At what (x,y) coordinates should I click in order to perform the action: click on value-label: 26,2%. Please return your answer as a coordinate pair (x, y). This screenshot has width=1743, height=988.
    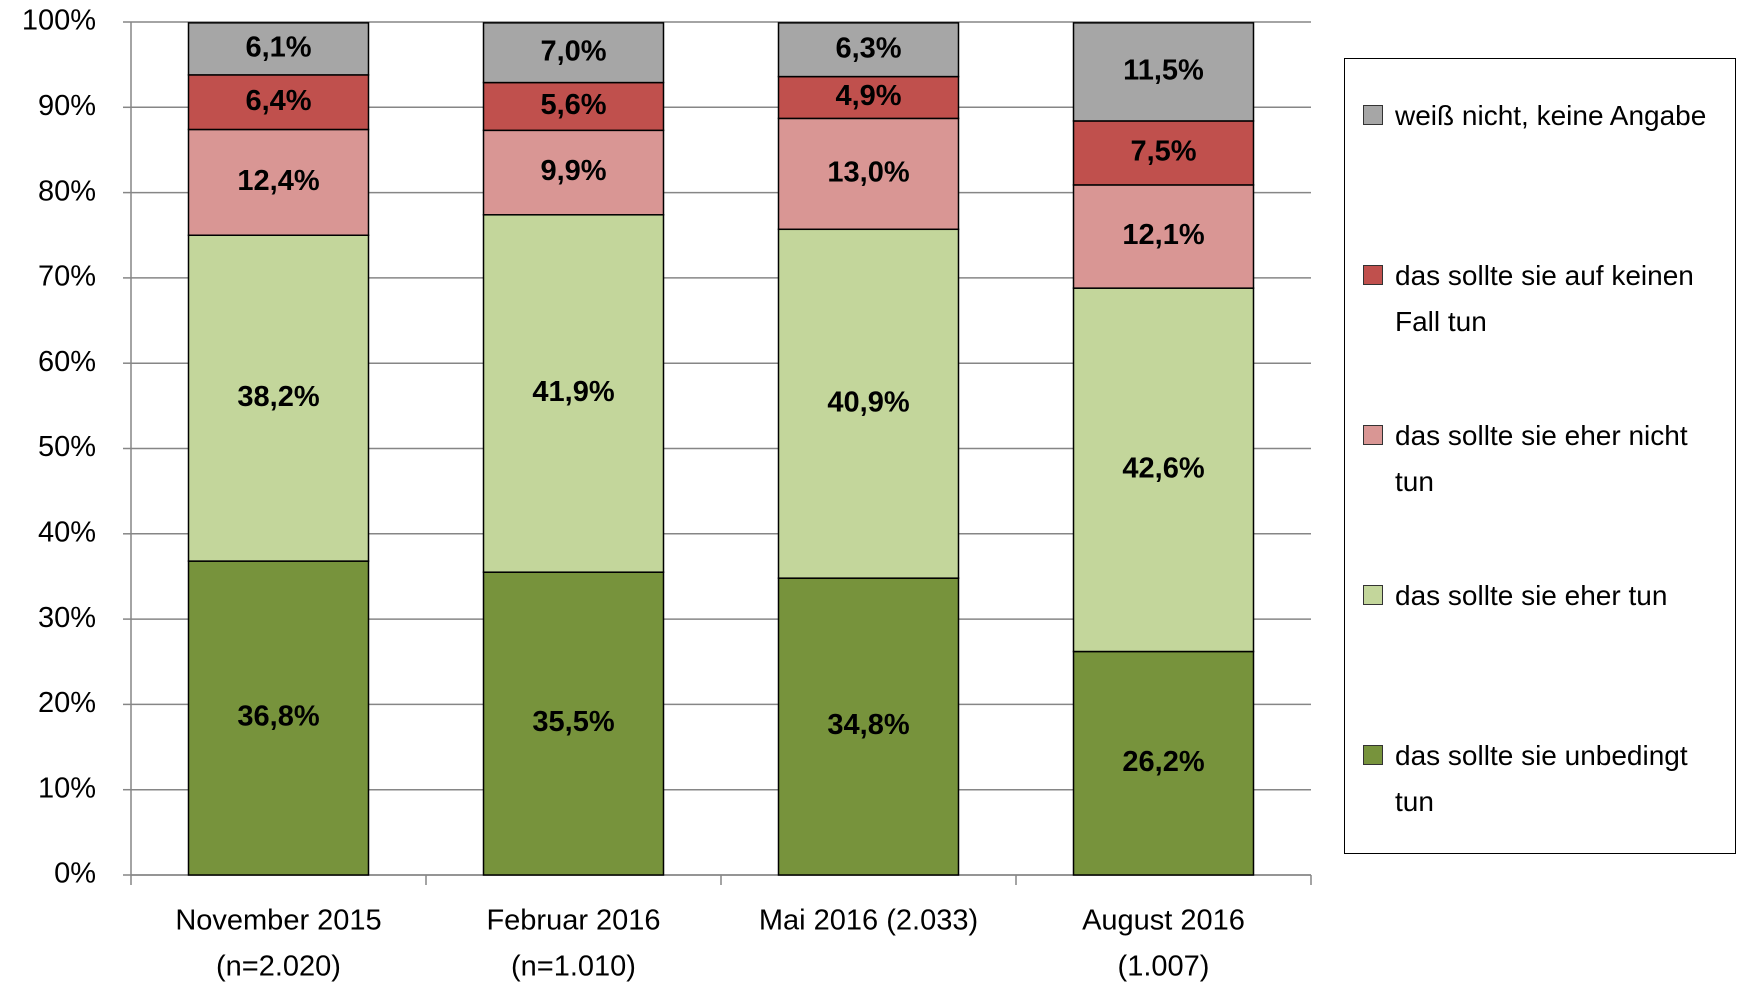
    Looking at the image, I should click on (1163, 762).